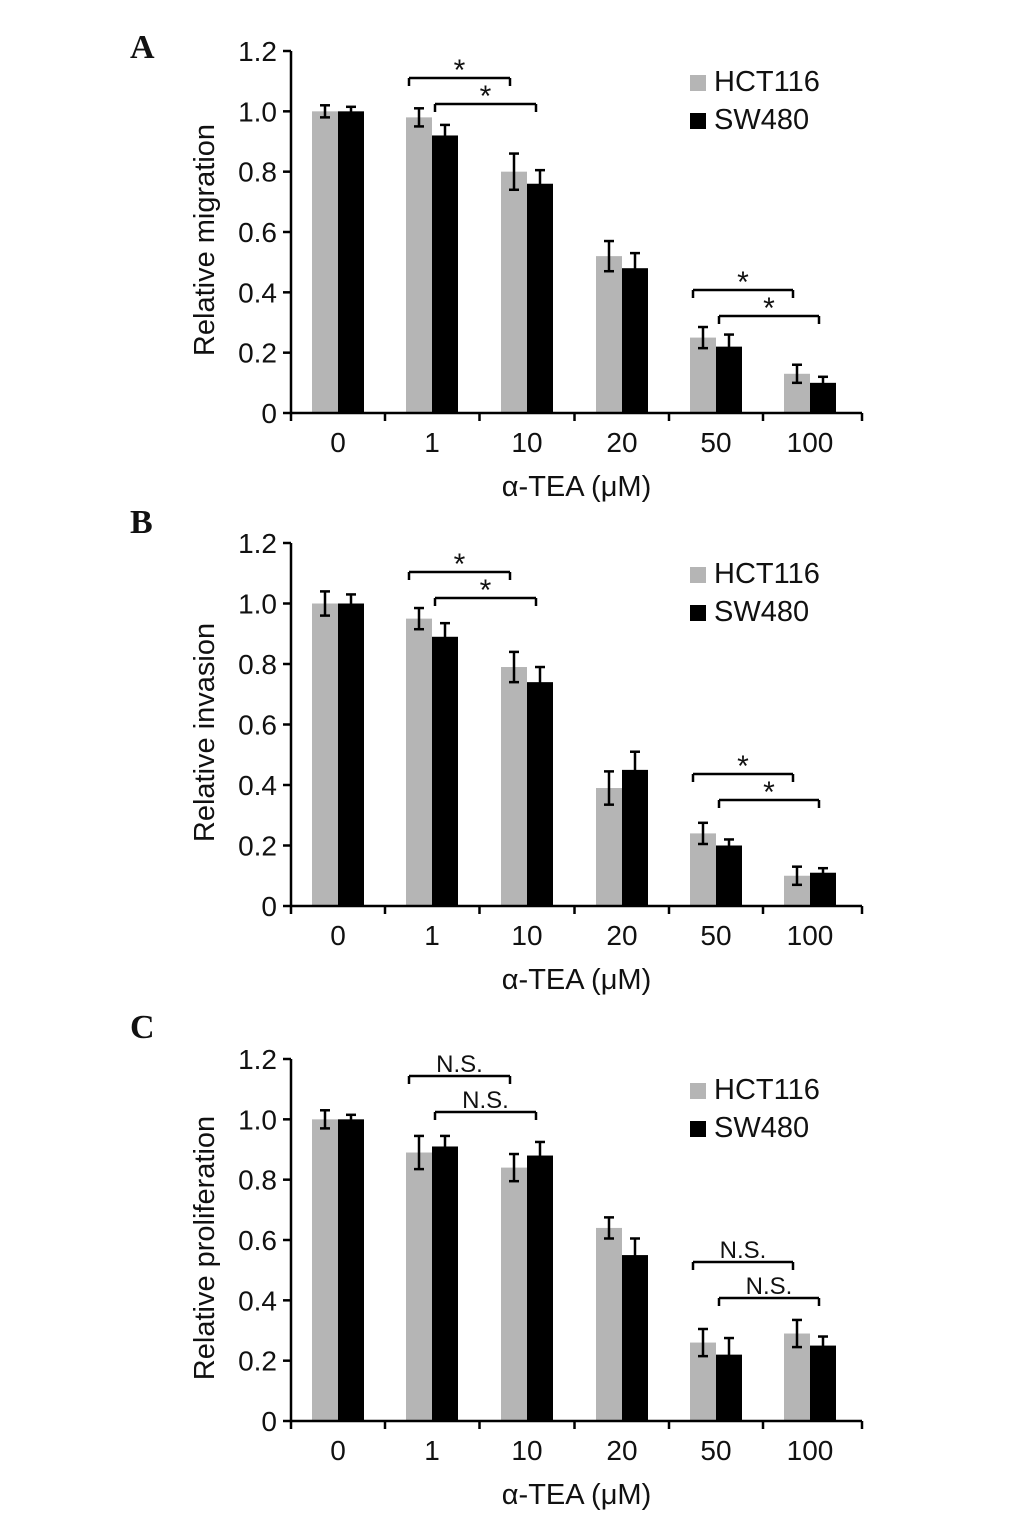  I want to click on panel-a-x-axis-label: α-TEA (μM), so click(576, 487).